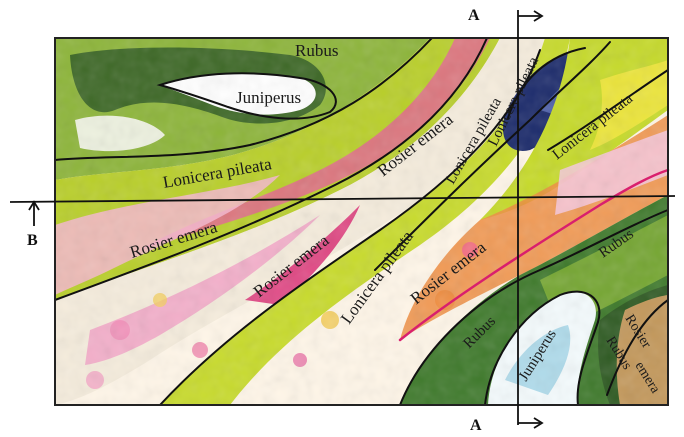  What do you see at coordinates (538, 423) in the screenshot?
I see `arrow-a-bottom-head` at bounding box center [538, 423].